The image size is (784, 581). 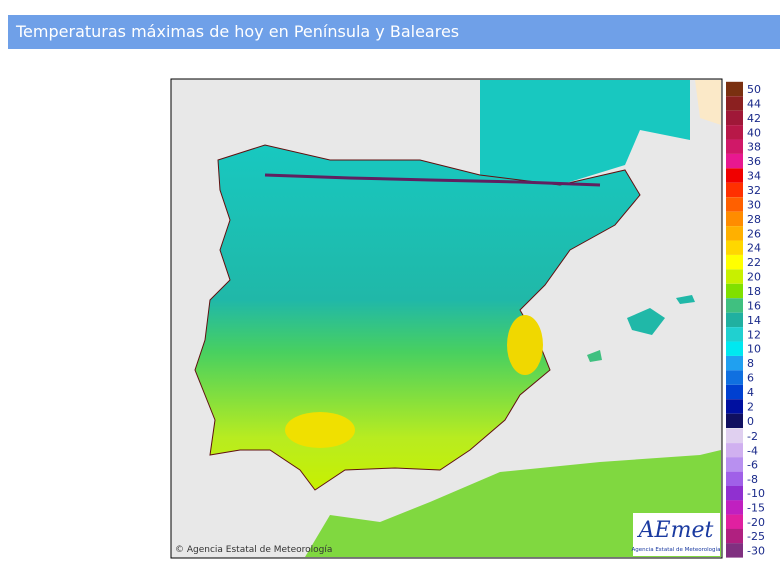 What do you see at coordinates (754, 277) in the screenshot?
I see `legend-label: 20` at bounding box center [754, 277].